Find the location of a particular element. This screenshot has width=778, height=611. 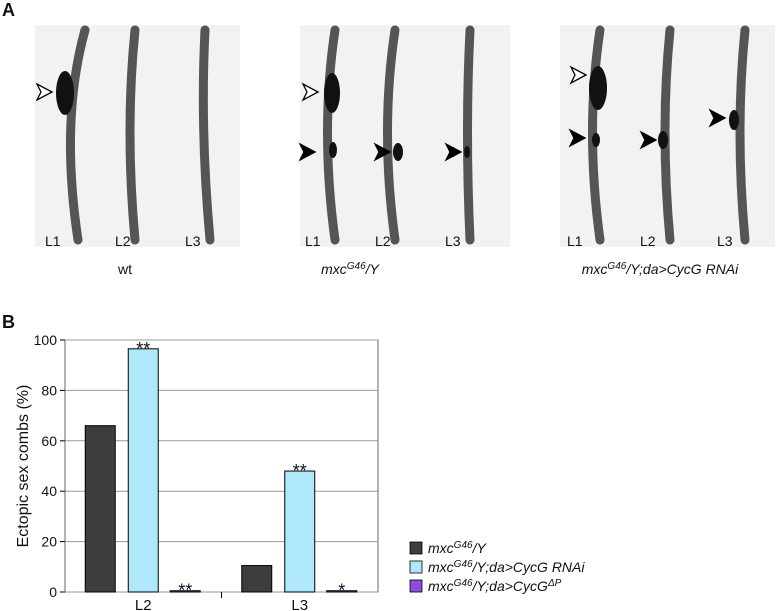

caption: wt is located at coordinates (124, 269).